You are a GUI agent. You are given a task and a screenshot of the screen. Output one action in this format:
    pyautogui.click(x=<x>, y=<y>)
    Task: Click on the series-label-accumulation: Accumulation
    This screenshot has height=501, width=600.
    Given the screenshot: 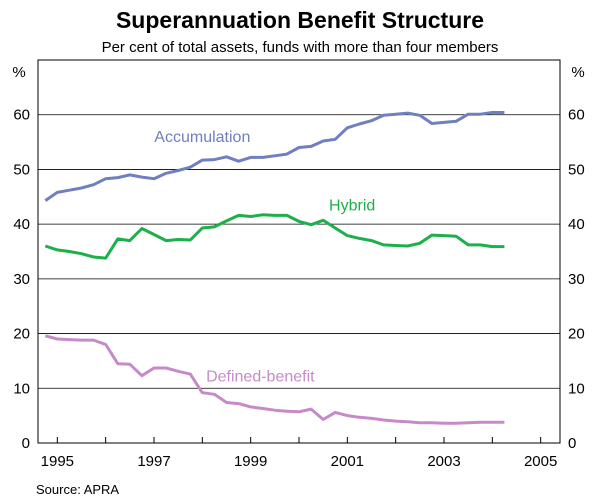 What is the action you would take?
    pyautogui.click(x=202, y=137)
    